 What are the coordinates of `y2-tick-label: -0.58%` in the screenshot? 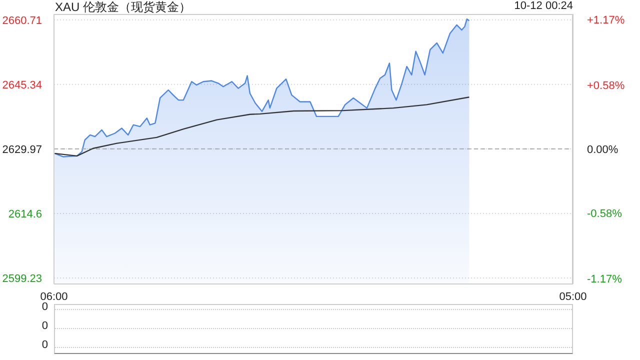 It's located at (604, 214).